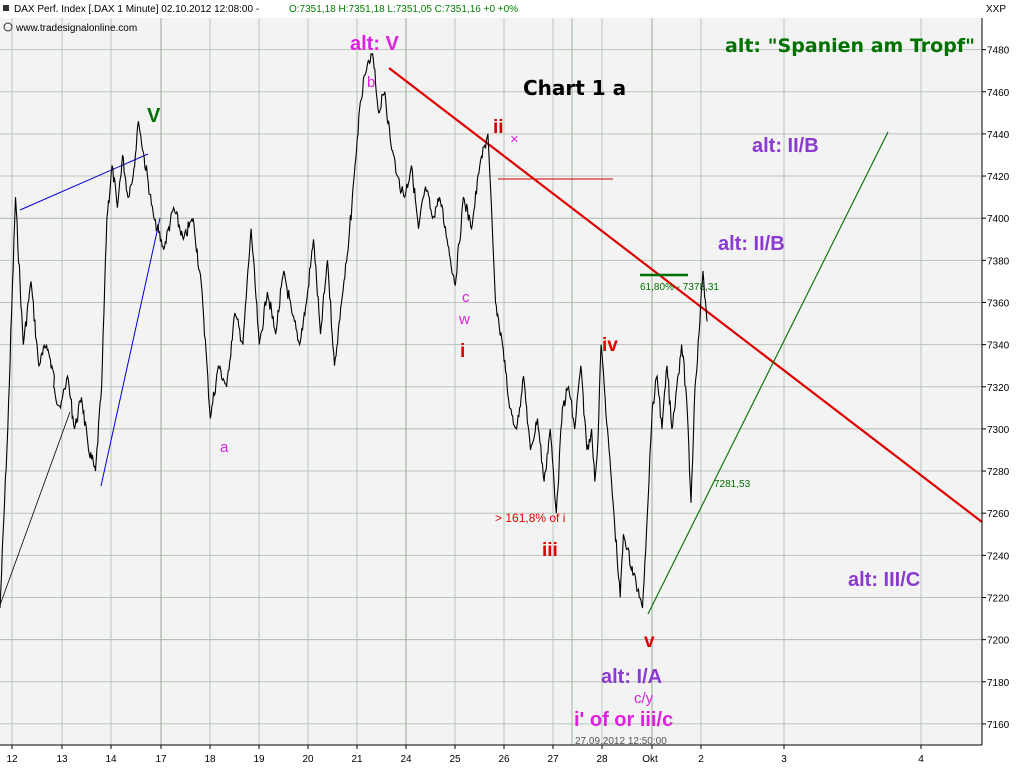 The width and height of the screenshot is (1024, 773). I want to click on y-tick-label: 7200, so click(998, 641).